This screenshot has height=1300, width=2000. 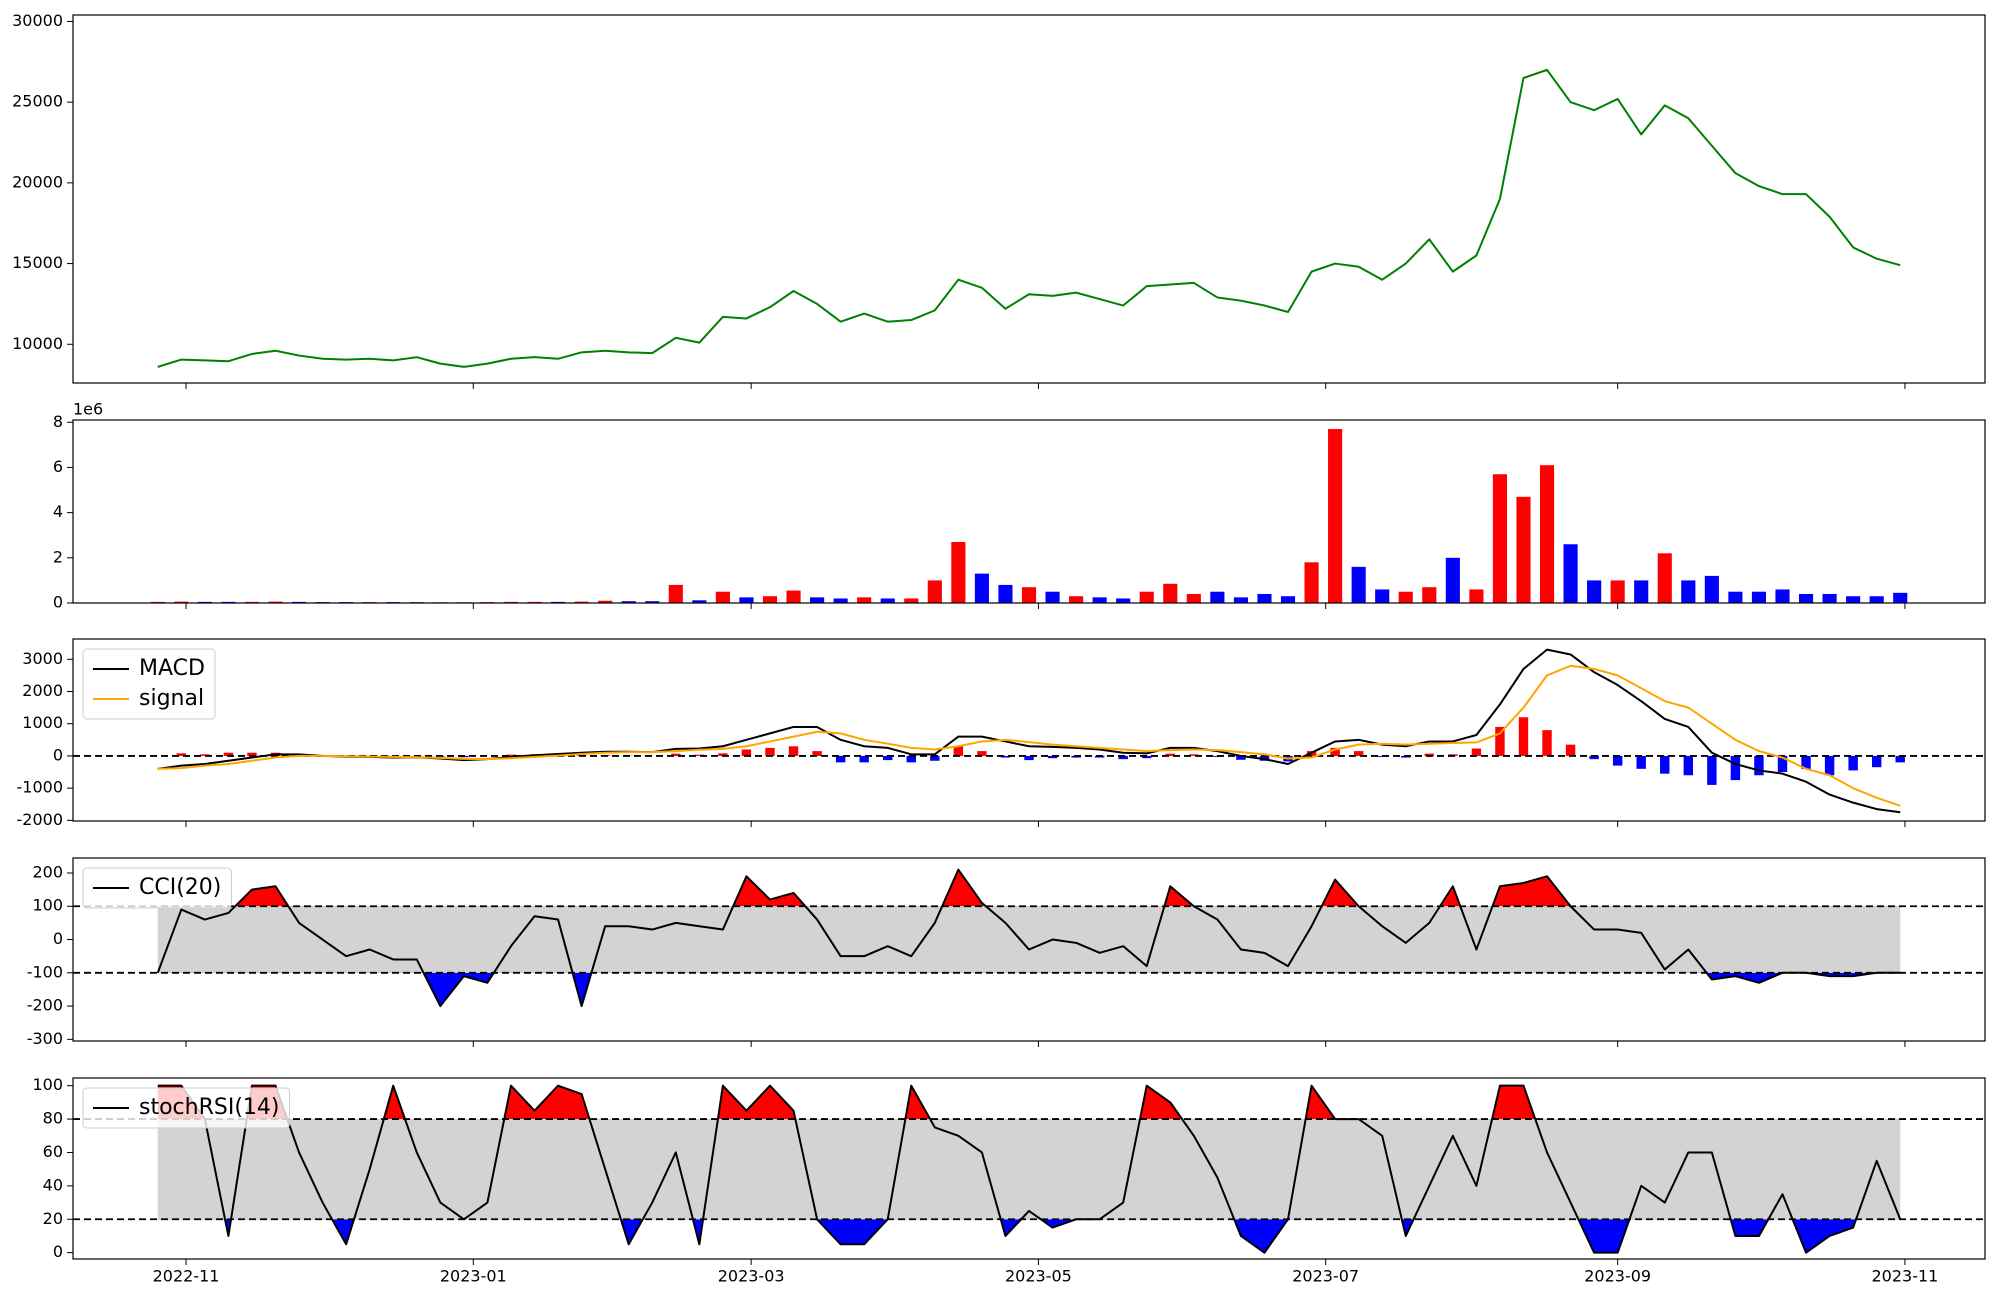 I want to click on panel-3-plot, so click(x=1029, y=938).